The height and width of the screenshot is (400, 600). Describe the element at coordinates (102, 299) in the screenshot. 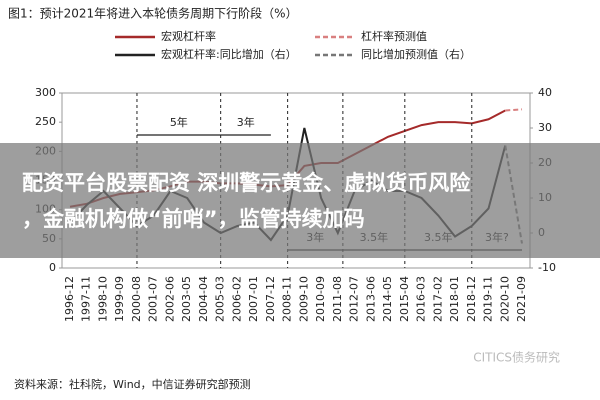

I see `x-tick-label: 1998-10` at that location.